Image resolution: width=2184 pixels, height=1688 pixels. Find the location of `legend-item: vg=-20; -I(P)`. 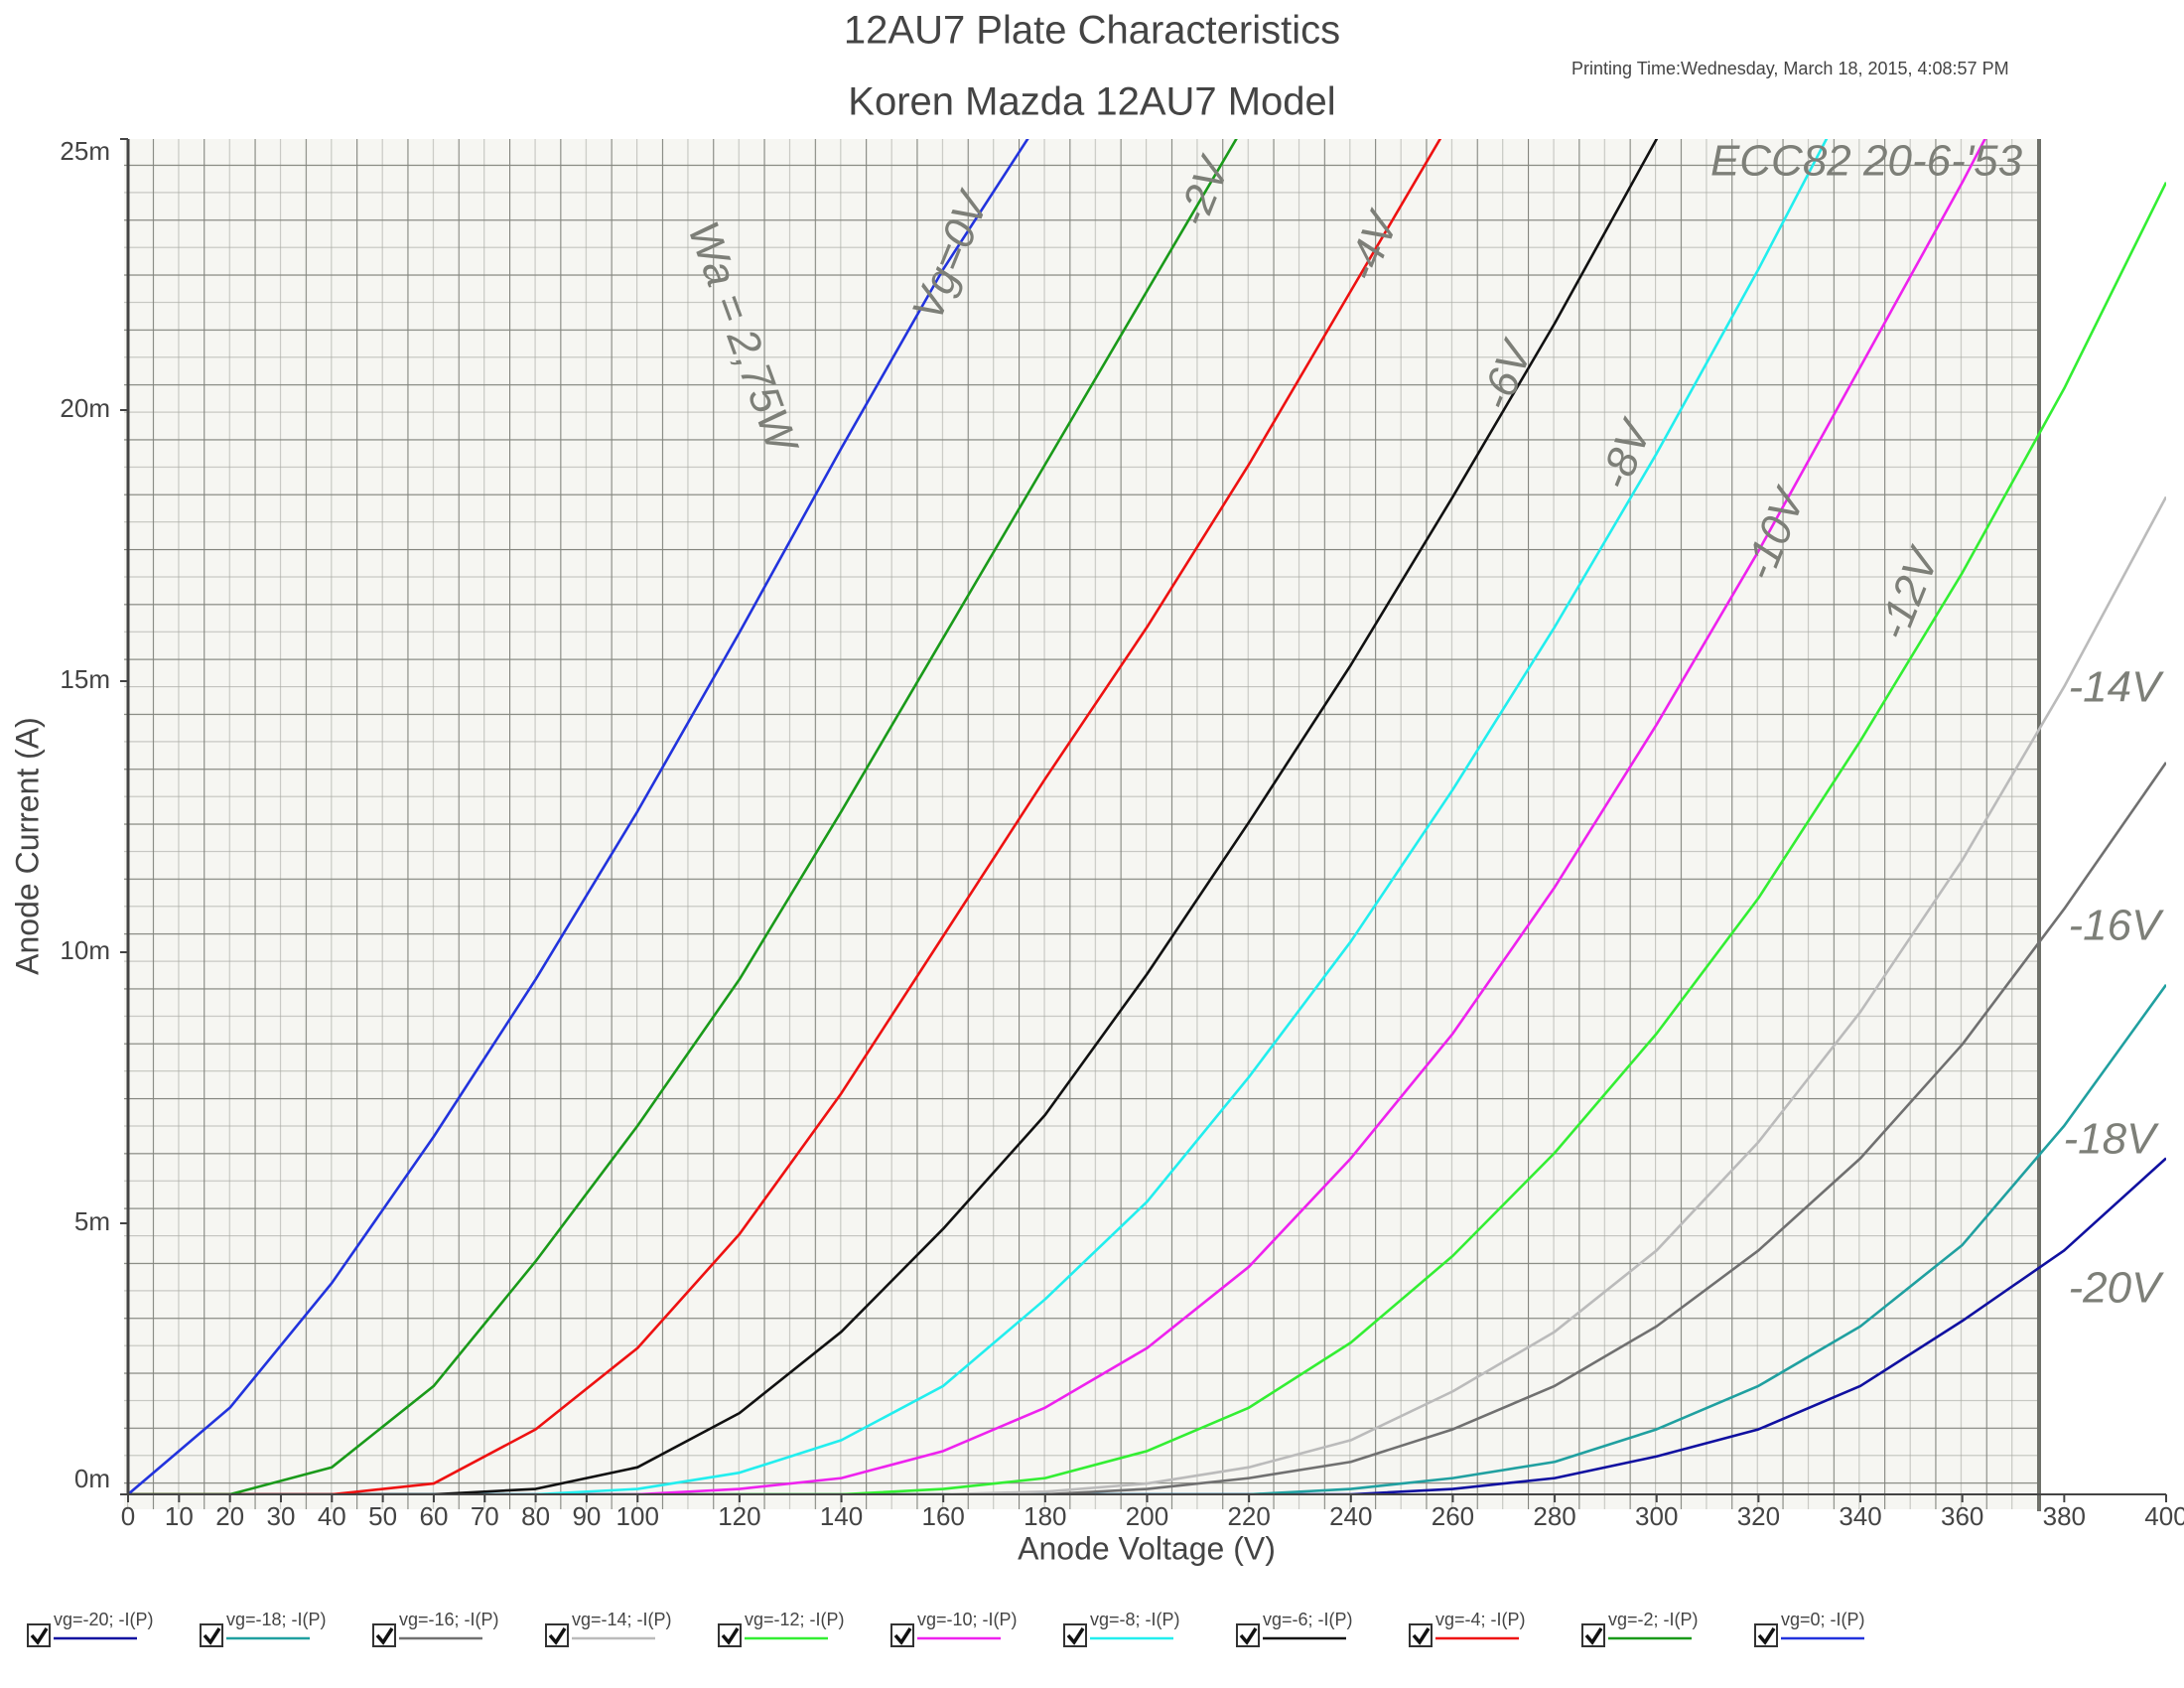

legend-item: vg=-20; -I(P) is located at coordinates (90, 1628).